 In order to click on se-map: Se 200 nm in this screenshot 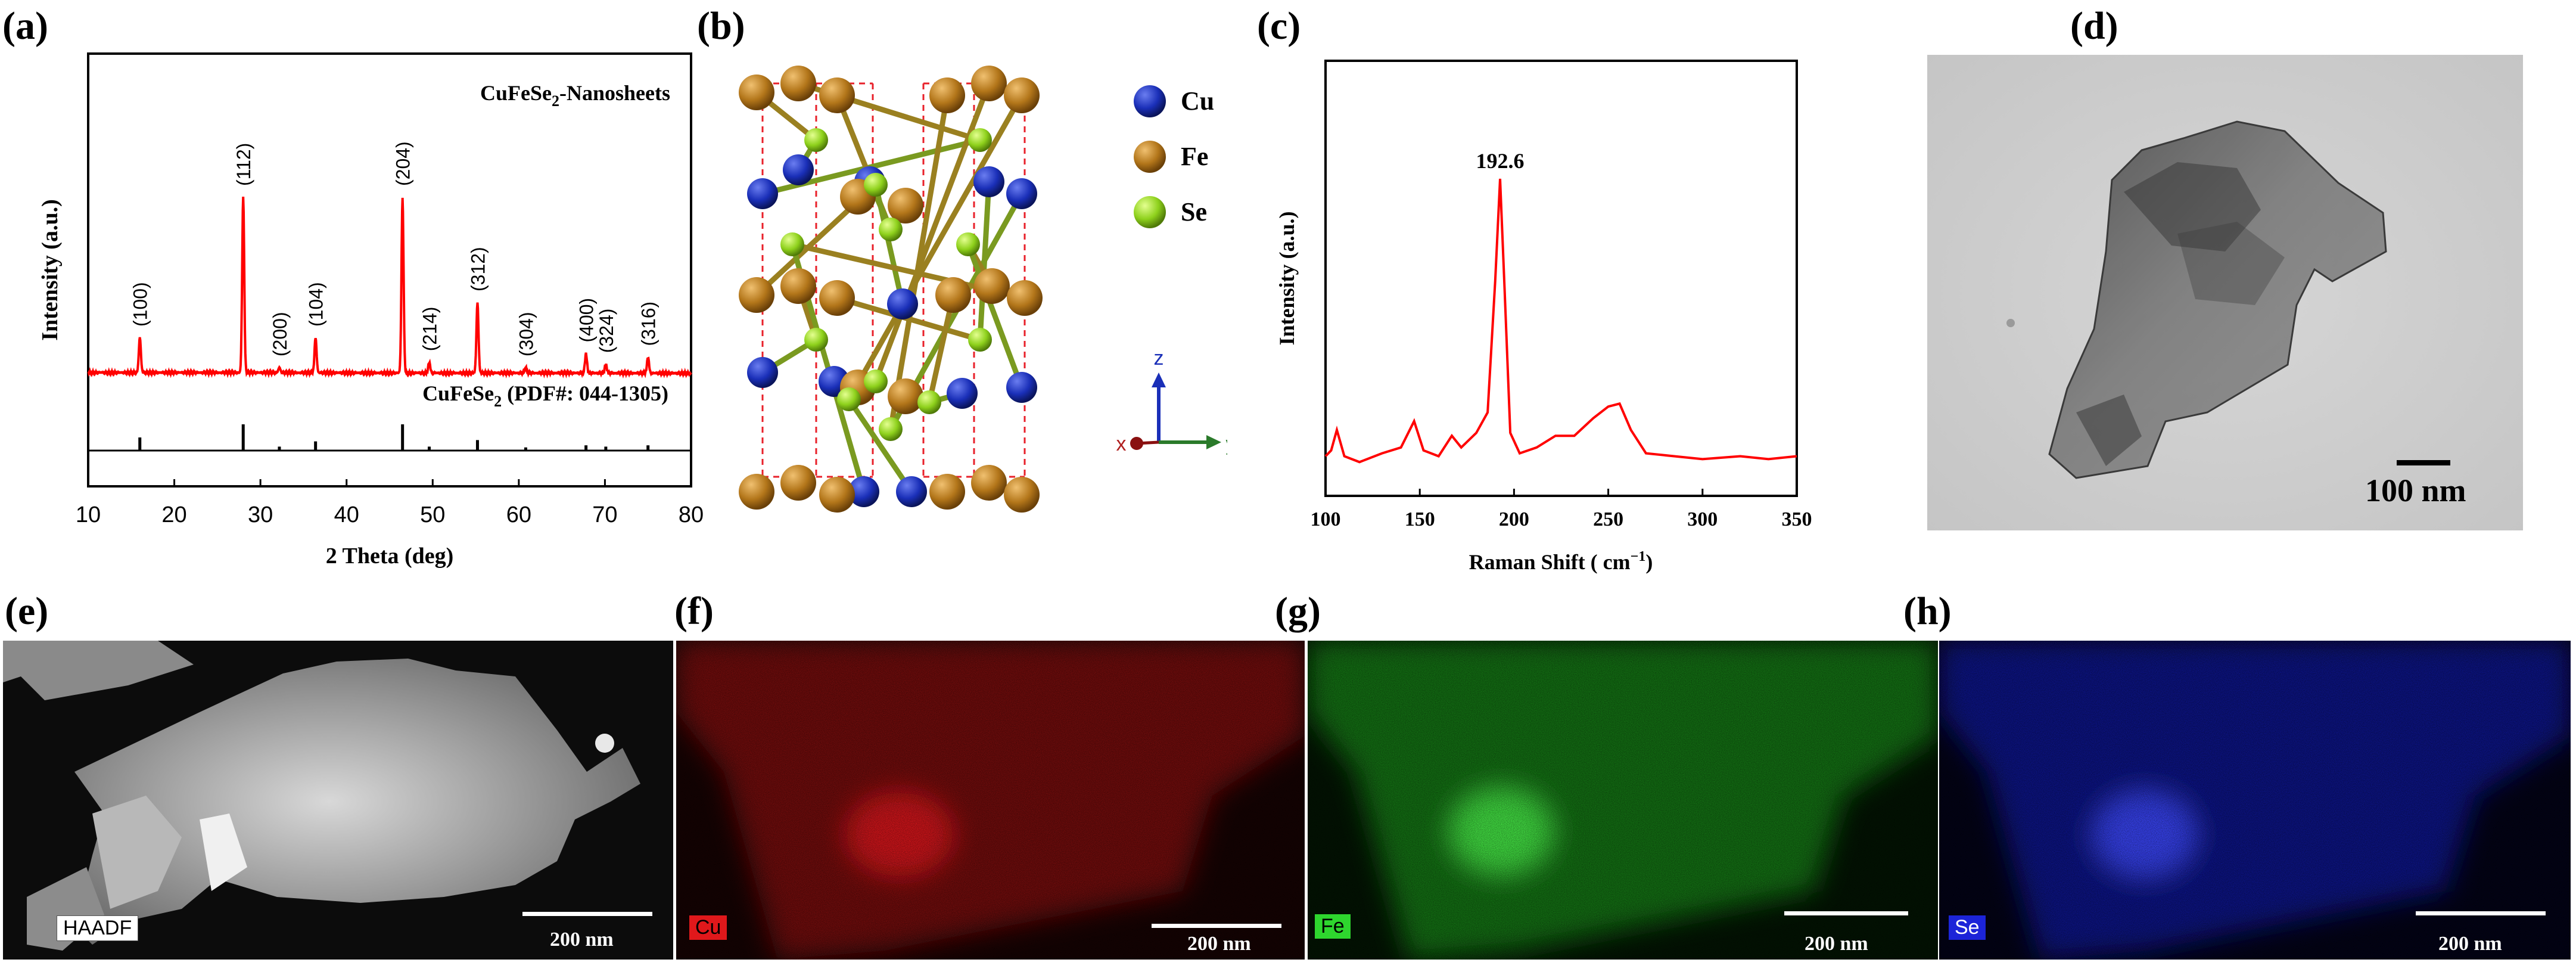, I will do `click(2255, 800)`.